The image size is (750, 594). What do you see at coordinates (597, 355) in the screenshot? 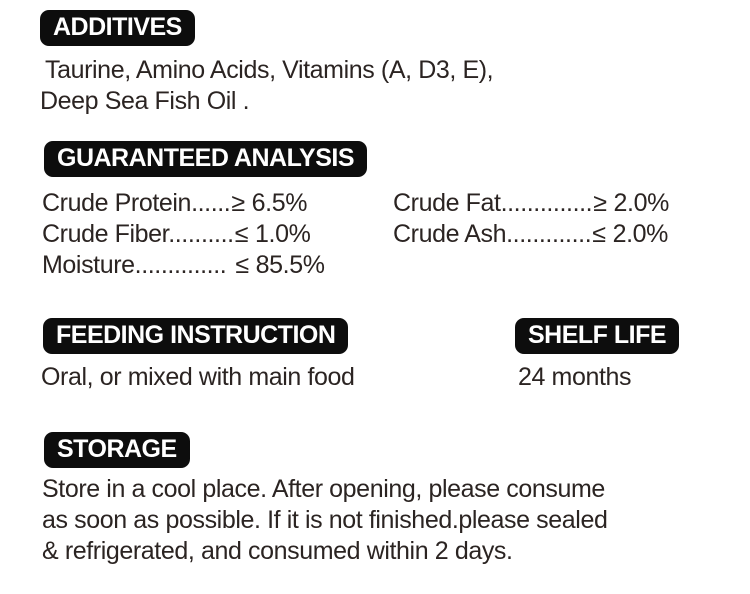
I see `section-shelf-life: SHELF LIFE 24 months` at bounding box center [597, 355].